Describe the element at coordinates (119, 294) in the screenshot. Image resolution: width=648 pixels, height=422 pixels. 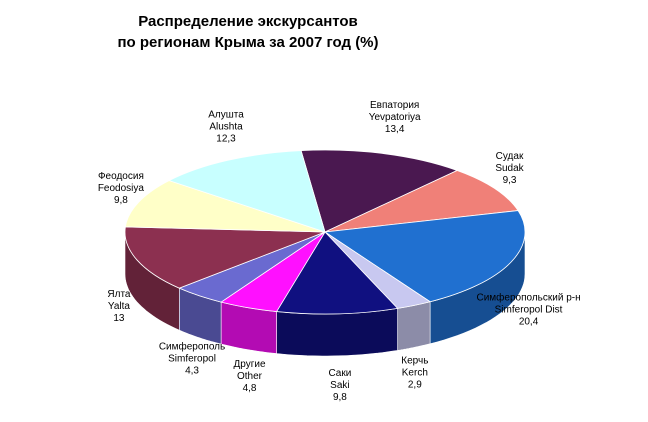
I see `slice-label: Ялта` at that location.